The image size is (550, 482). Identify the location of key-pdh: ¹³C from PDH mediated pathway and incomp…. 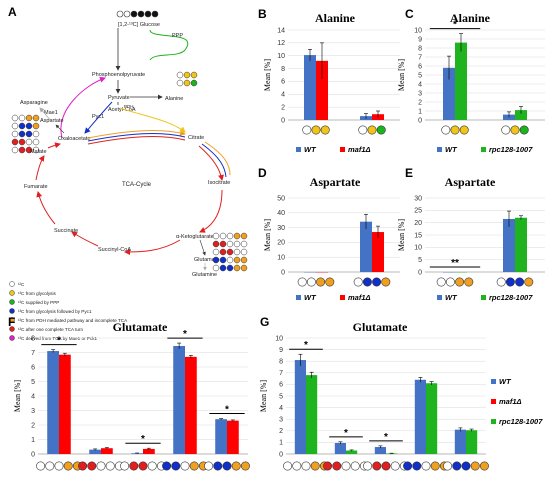
(73, 320).